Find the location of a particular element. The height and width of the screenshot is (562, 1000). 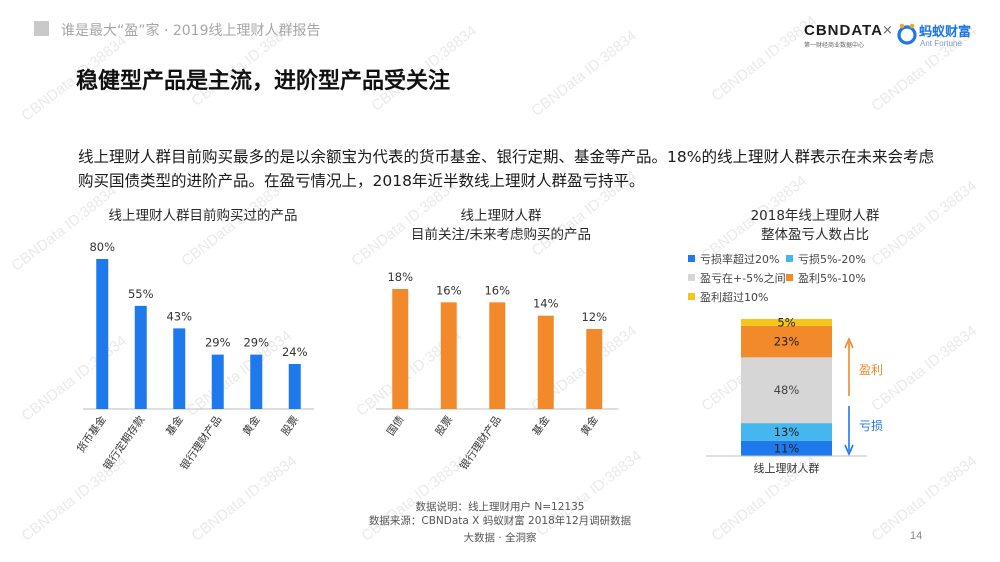

category-label: 国债 is located at coordinates (395, 425).